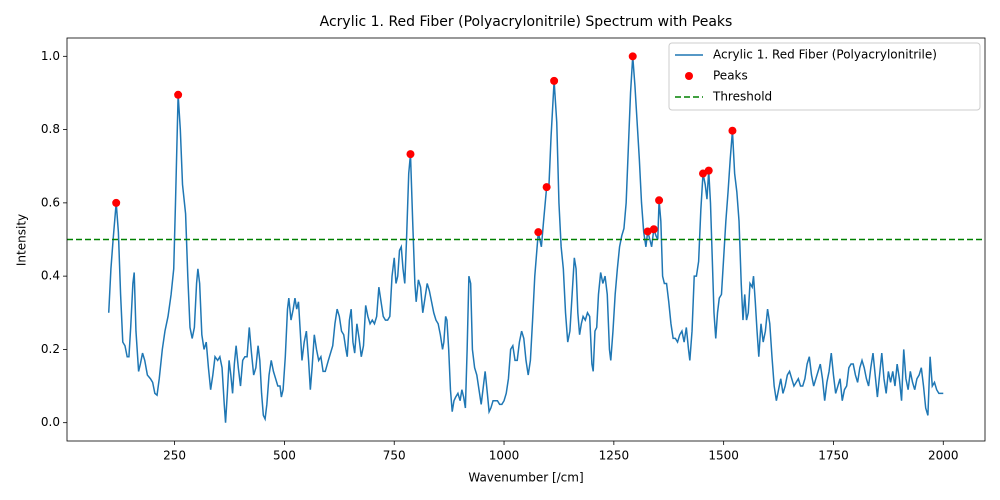 The height and width of the screenshot is (500, 1000). I want to click on legend-marker, so click(689, 76).